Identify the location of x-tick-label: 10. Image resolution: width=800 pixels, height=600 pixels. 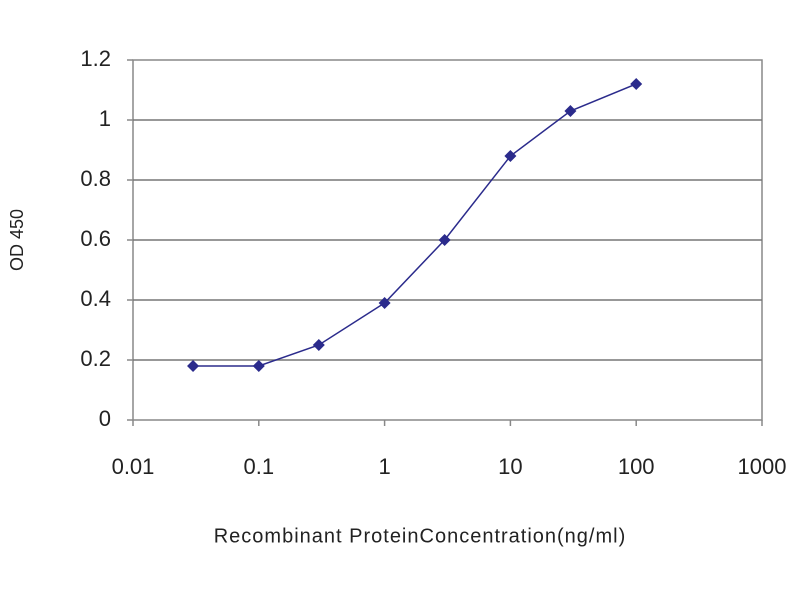
(510, 466).